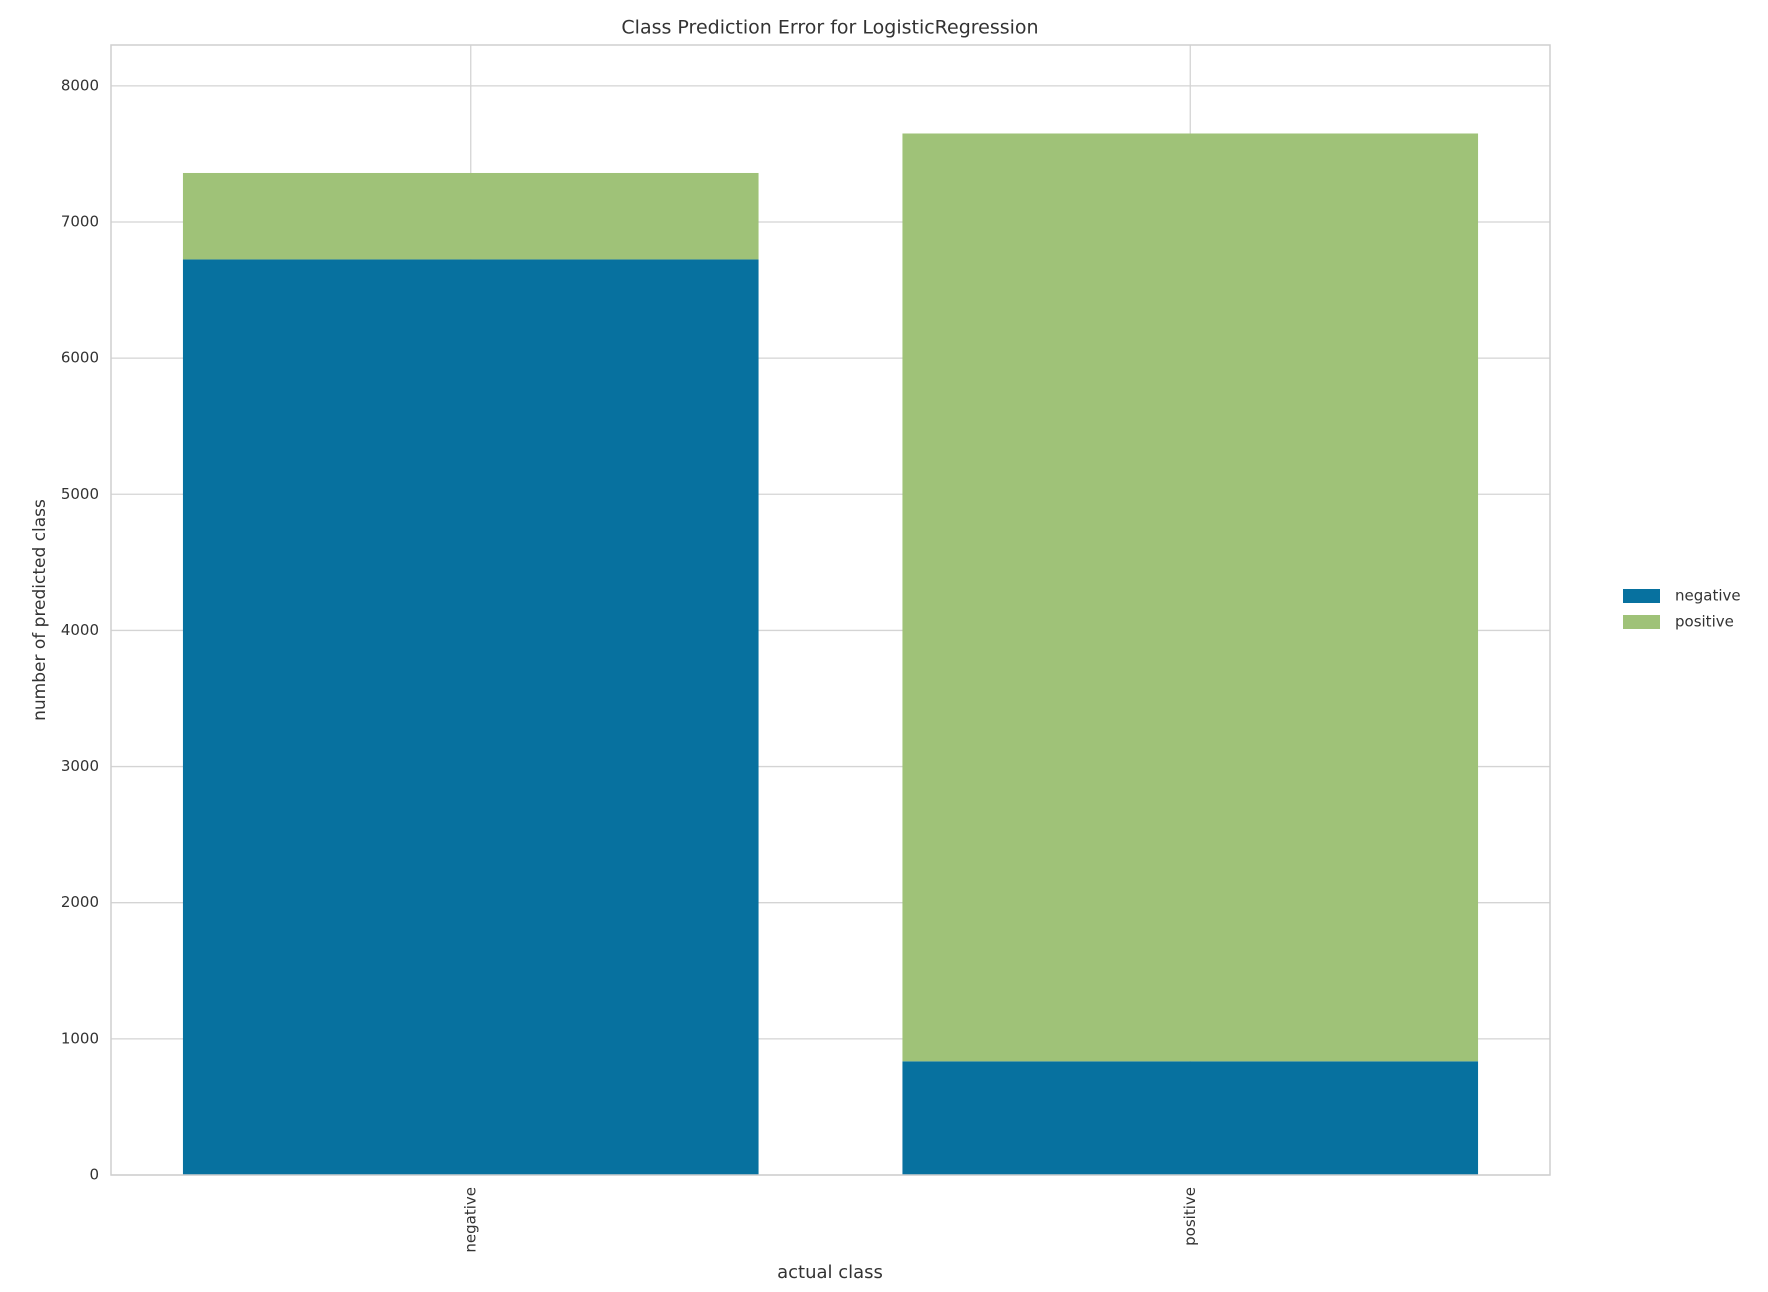  What do you see at coordinates (94, 1175) in the screenshot?
I see `y-tick-label: 0` at bounding box center [94, 1175].